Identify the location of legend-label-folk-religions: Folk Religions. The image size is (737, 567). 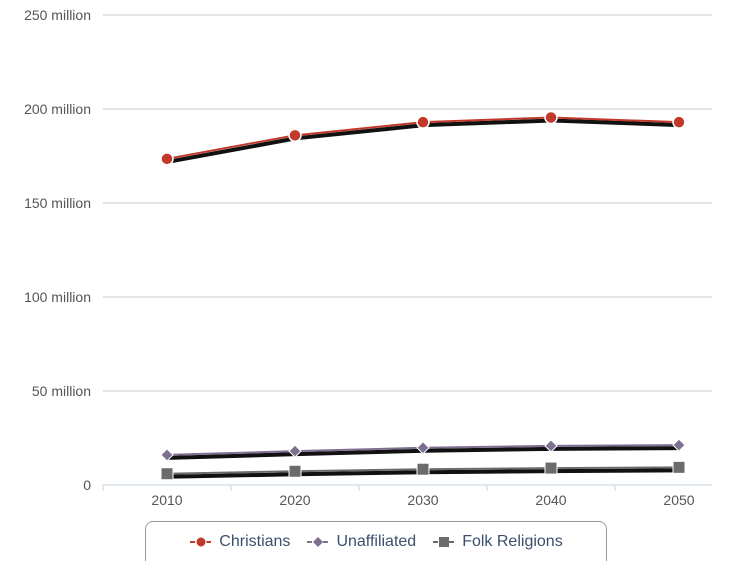
(512, 541).